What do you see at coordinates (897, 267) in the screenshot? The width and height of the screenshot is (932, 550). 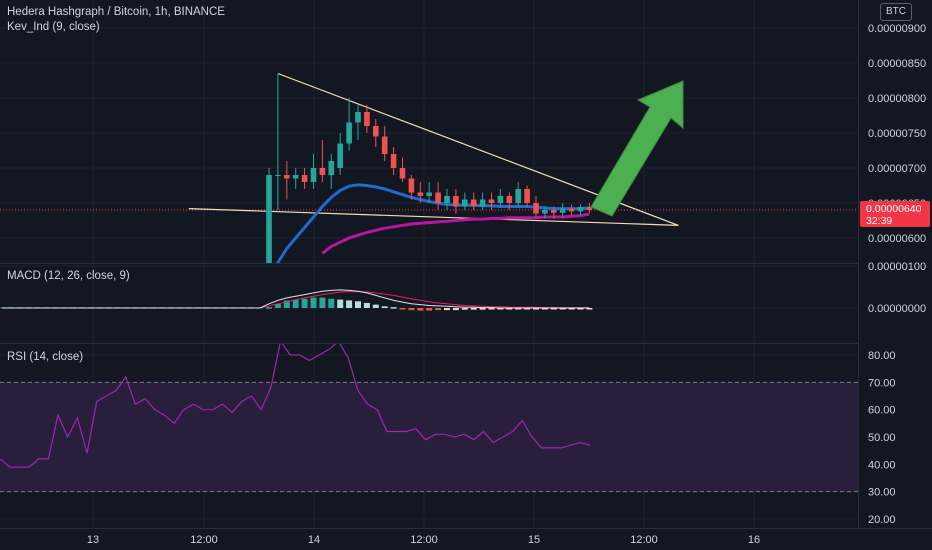 I see `macd-tick-label: 0.00000100` at bounding box center [897, 267].